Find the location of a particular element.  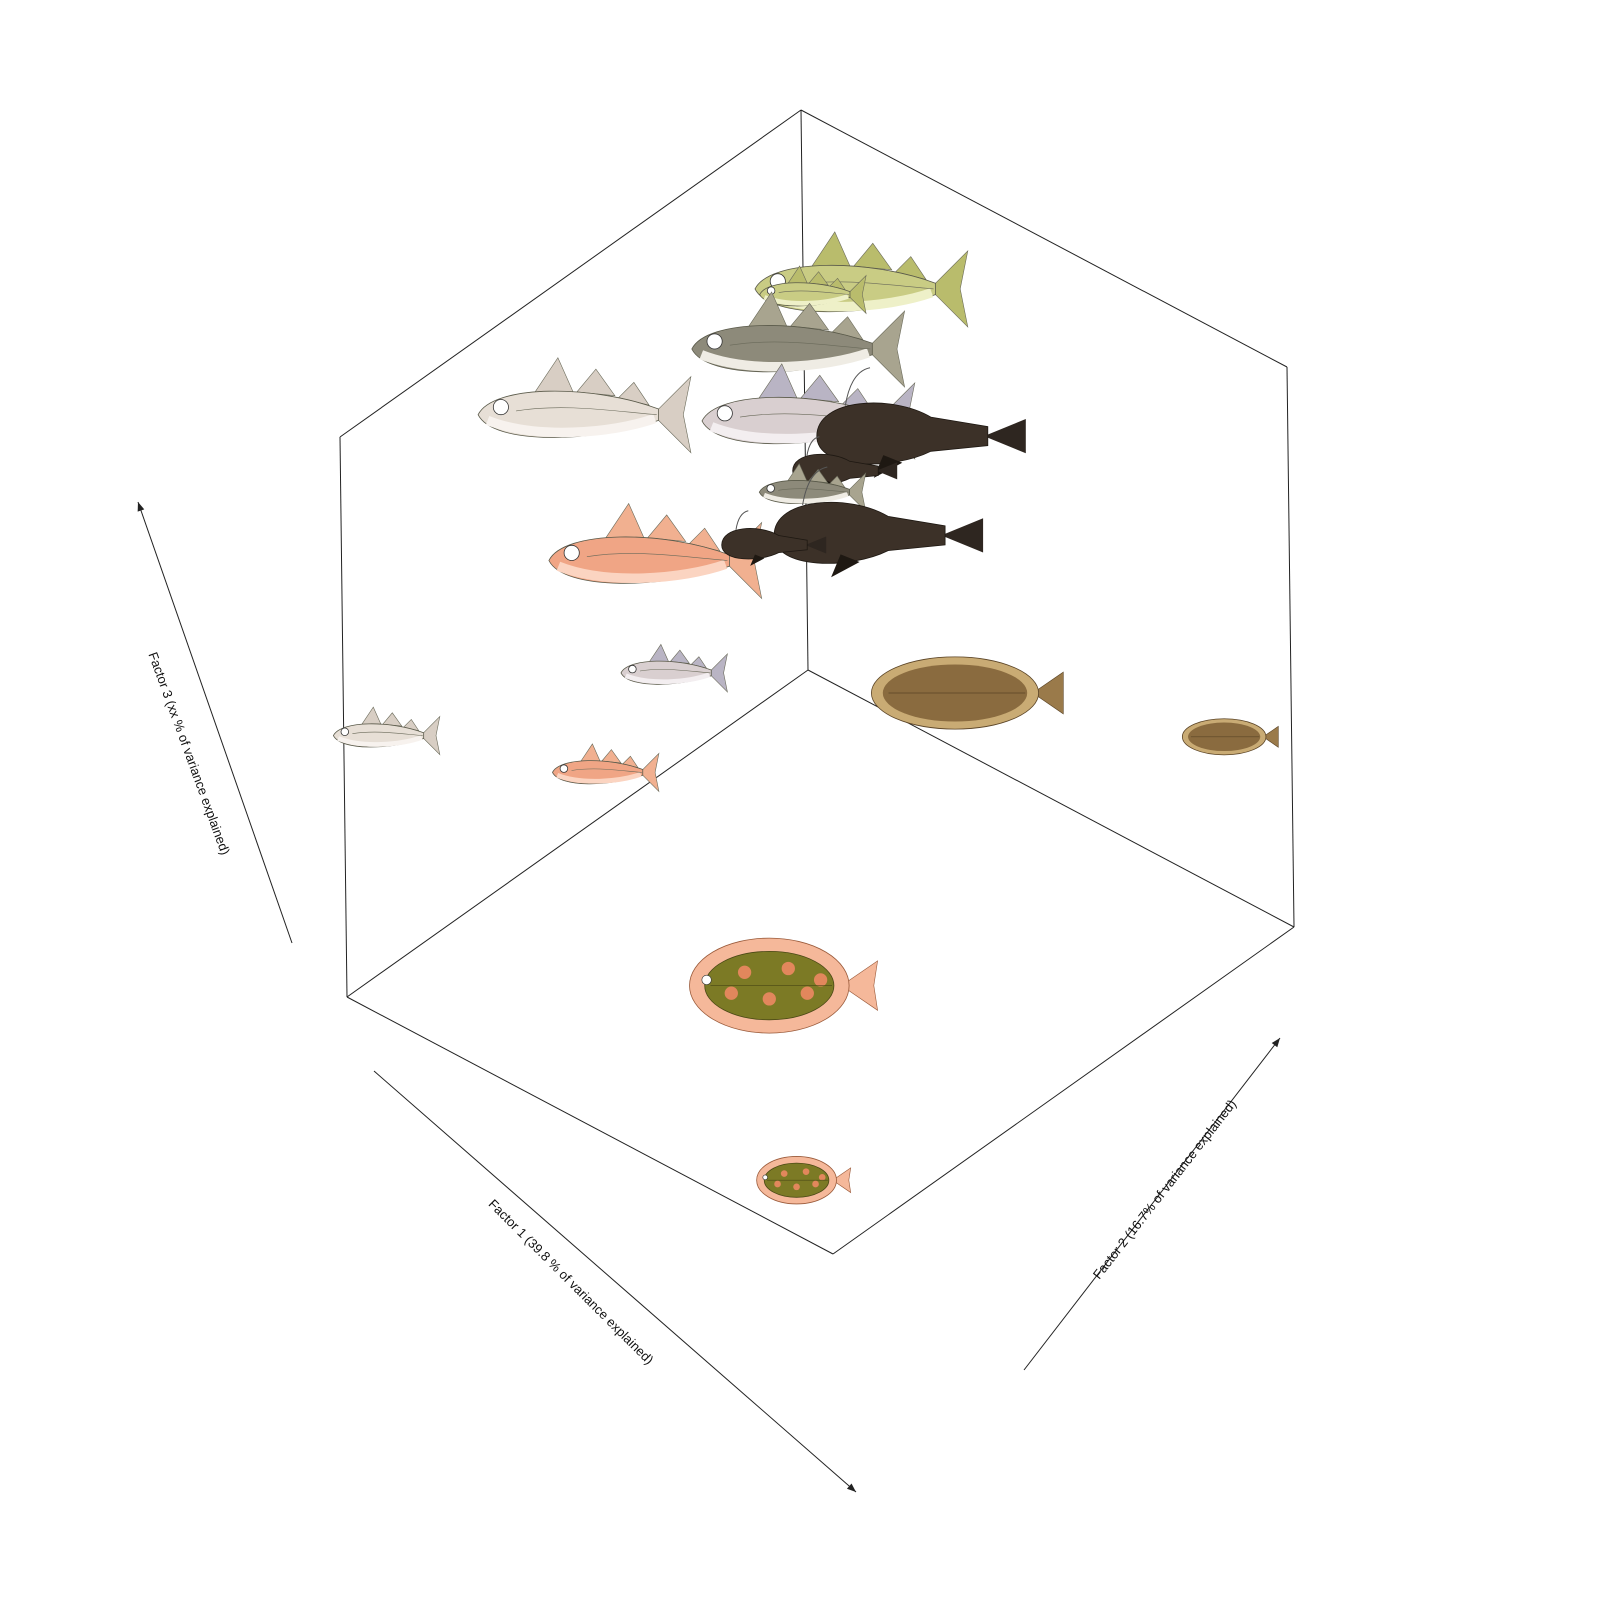

fish-point-plaice-large is located at coordinates (784, 985).